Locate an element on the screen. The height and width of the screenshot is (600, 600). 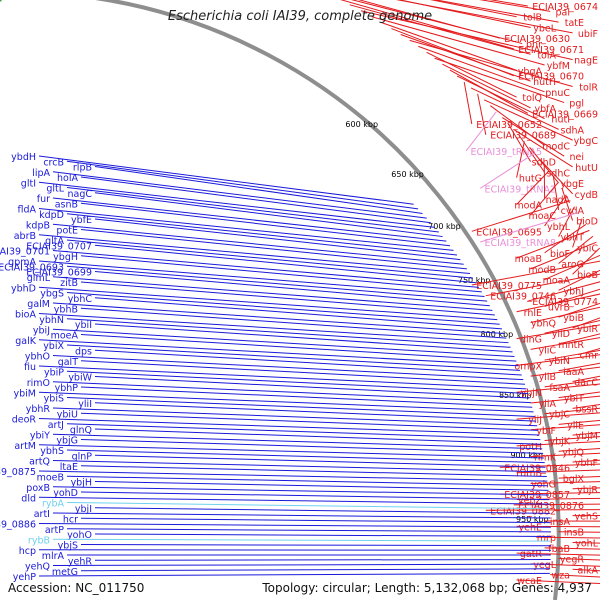
gene-label: rlpB is located at coordinates (82, 168).